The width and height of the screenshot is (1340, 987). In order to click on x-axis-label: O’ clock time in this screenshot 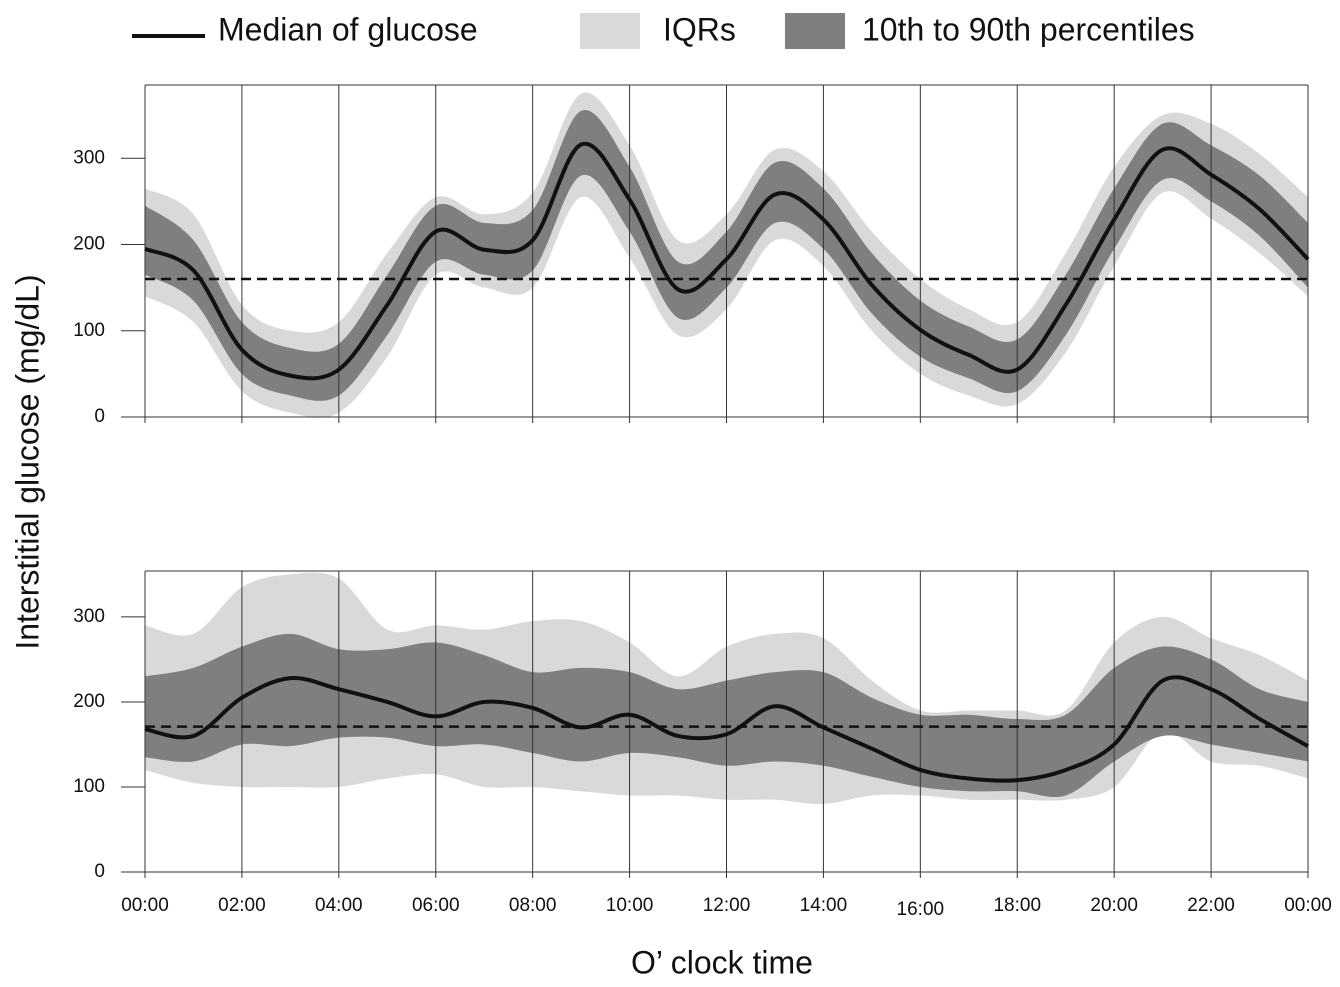, I will do `click(722, 962)`.